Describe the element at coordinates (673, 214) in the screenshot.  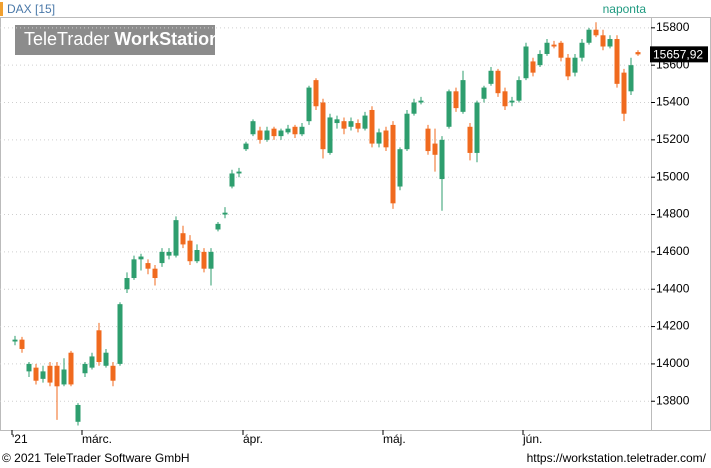
I see `y-tick-label: 14800` at that location.